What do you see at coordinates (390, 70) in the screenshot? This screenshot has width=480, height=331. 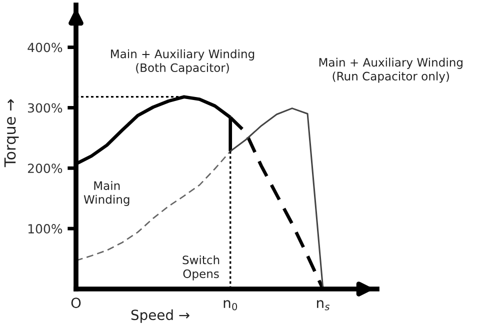 I see `annotation: Main + Auxiliary Winding (Run Capacitor only)` at bounding box center [390, 70].